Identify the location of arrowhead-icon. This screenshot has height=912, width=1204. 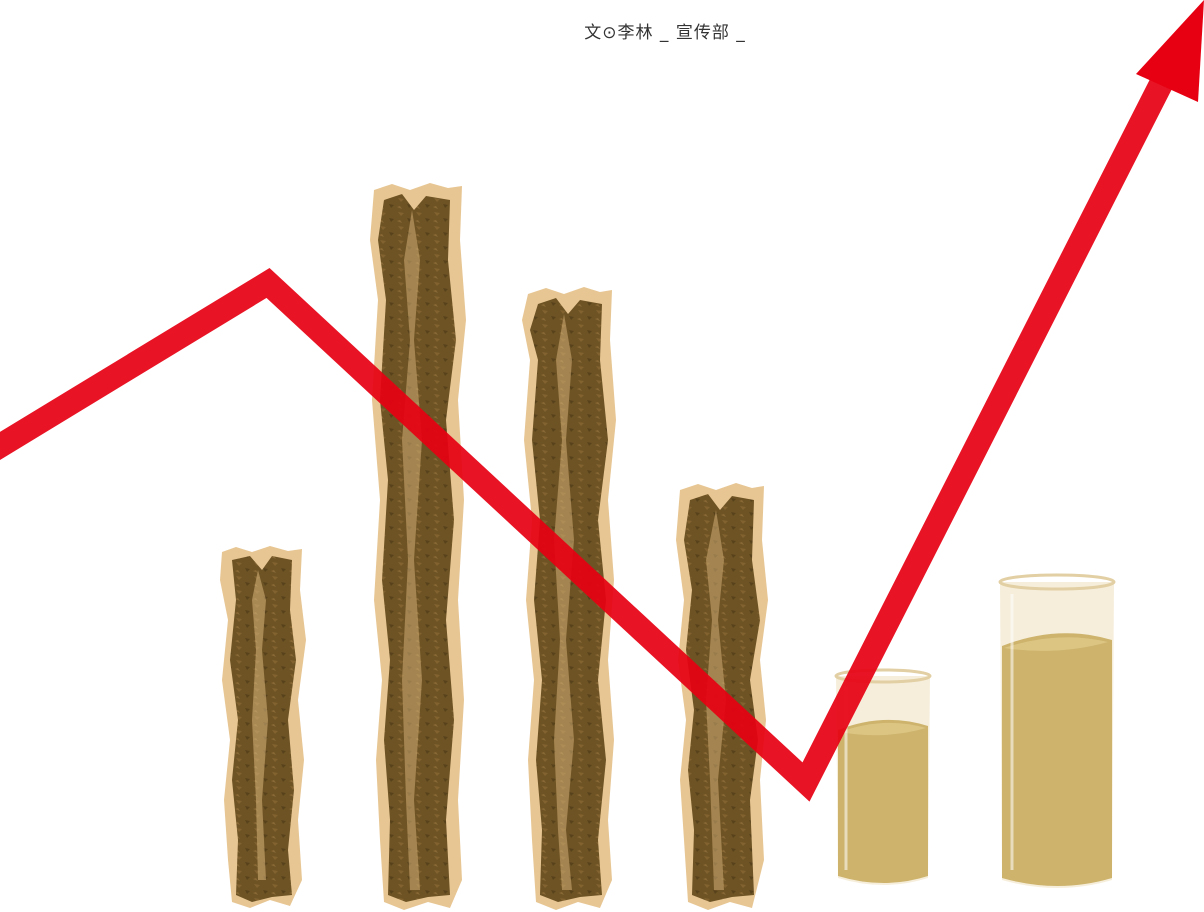
(1170, 51).